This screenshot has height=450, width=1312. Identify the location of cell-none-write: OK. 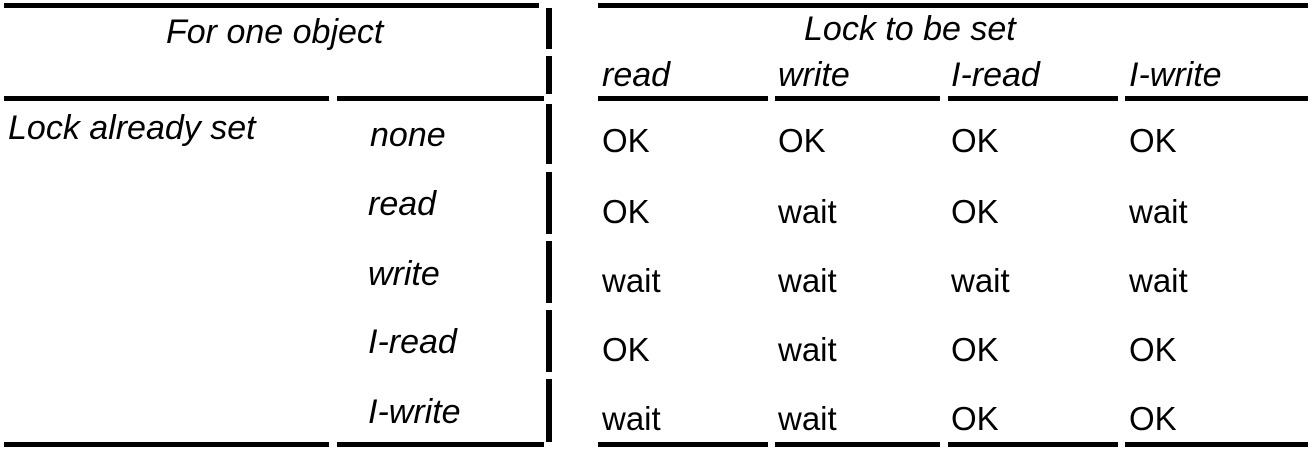
(802, 140).